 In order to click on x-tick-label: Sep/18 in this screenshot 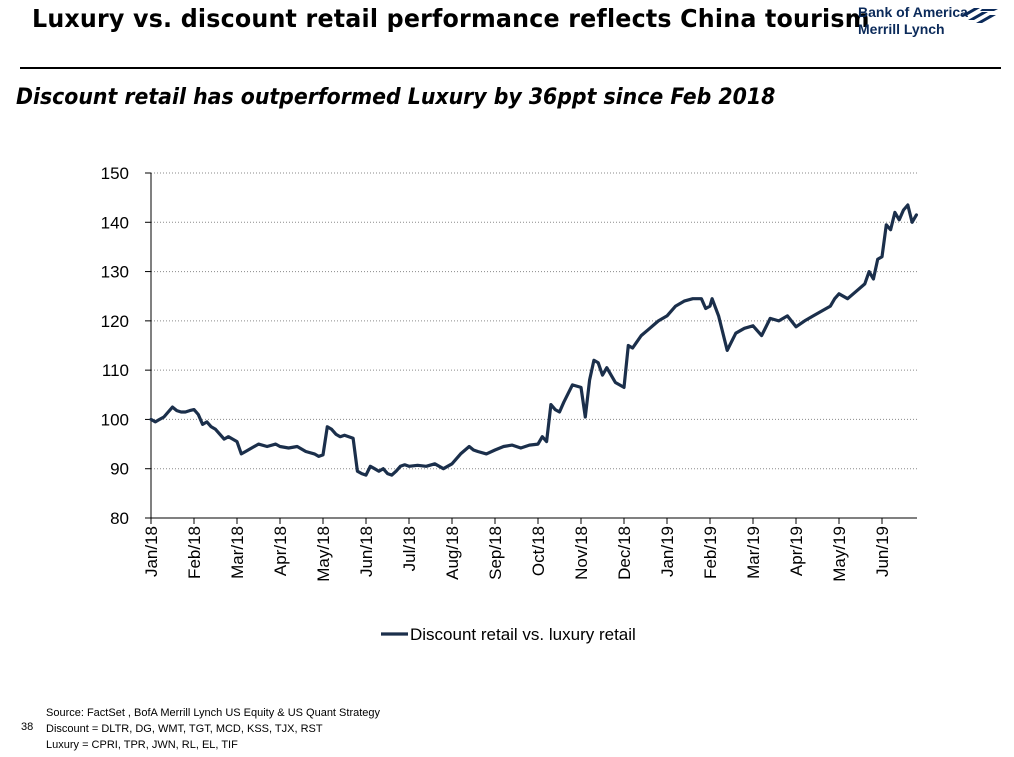, I will do `click(495, 553)`.